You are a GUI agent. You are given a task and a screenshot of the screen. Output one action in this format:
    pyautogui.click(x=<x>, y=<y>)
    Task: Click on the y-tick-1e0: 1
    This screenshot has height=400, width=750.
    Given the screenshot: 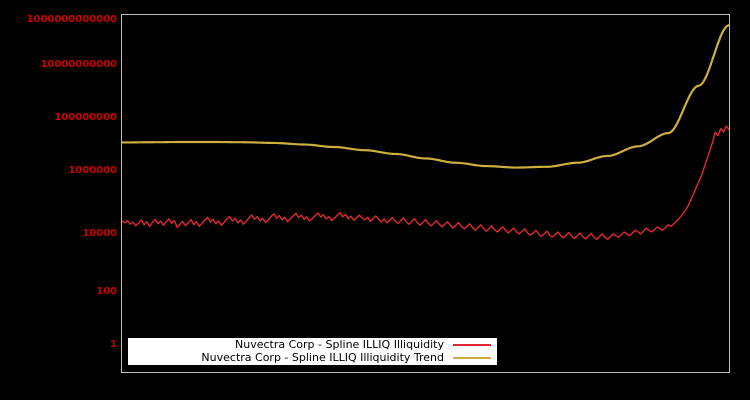 What is the action you would take?
    pyautogui.click(x=113, y=344)
    